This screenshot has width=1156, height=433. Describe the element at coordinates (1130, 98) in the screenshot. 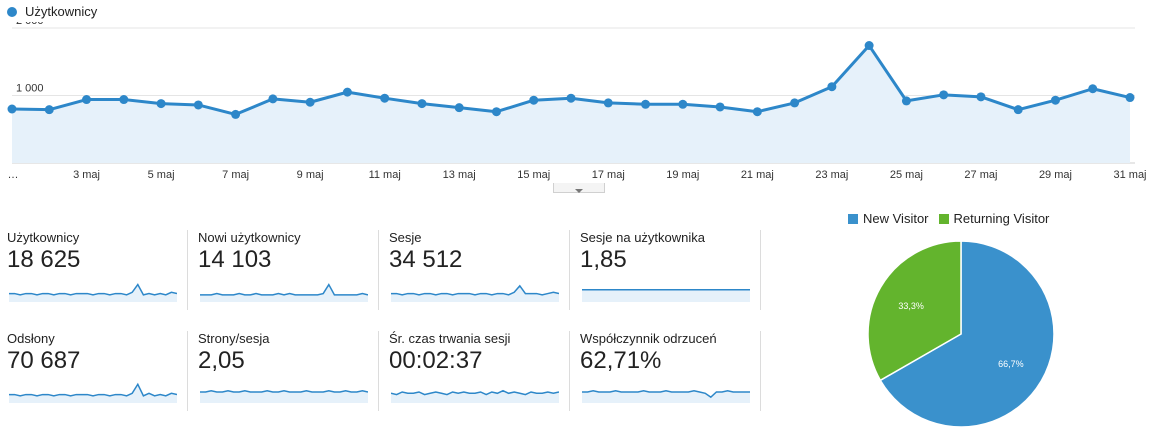

I see `data-point: 31 maj: 970` at that location.